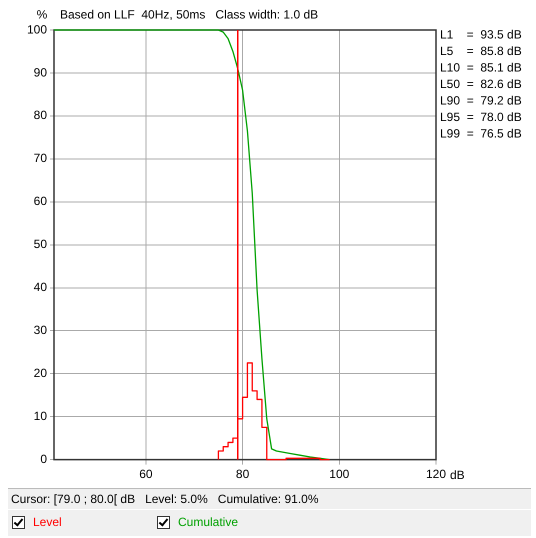  What do you see at coordinates (481, 51) in the screenshot?
I see `text: L5 = 85.8 dB` at bounding box center [481, 51].